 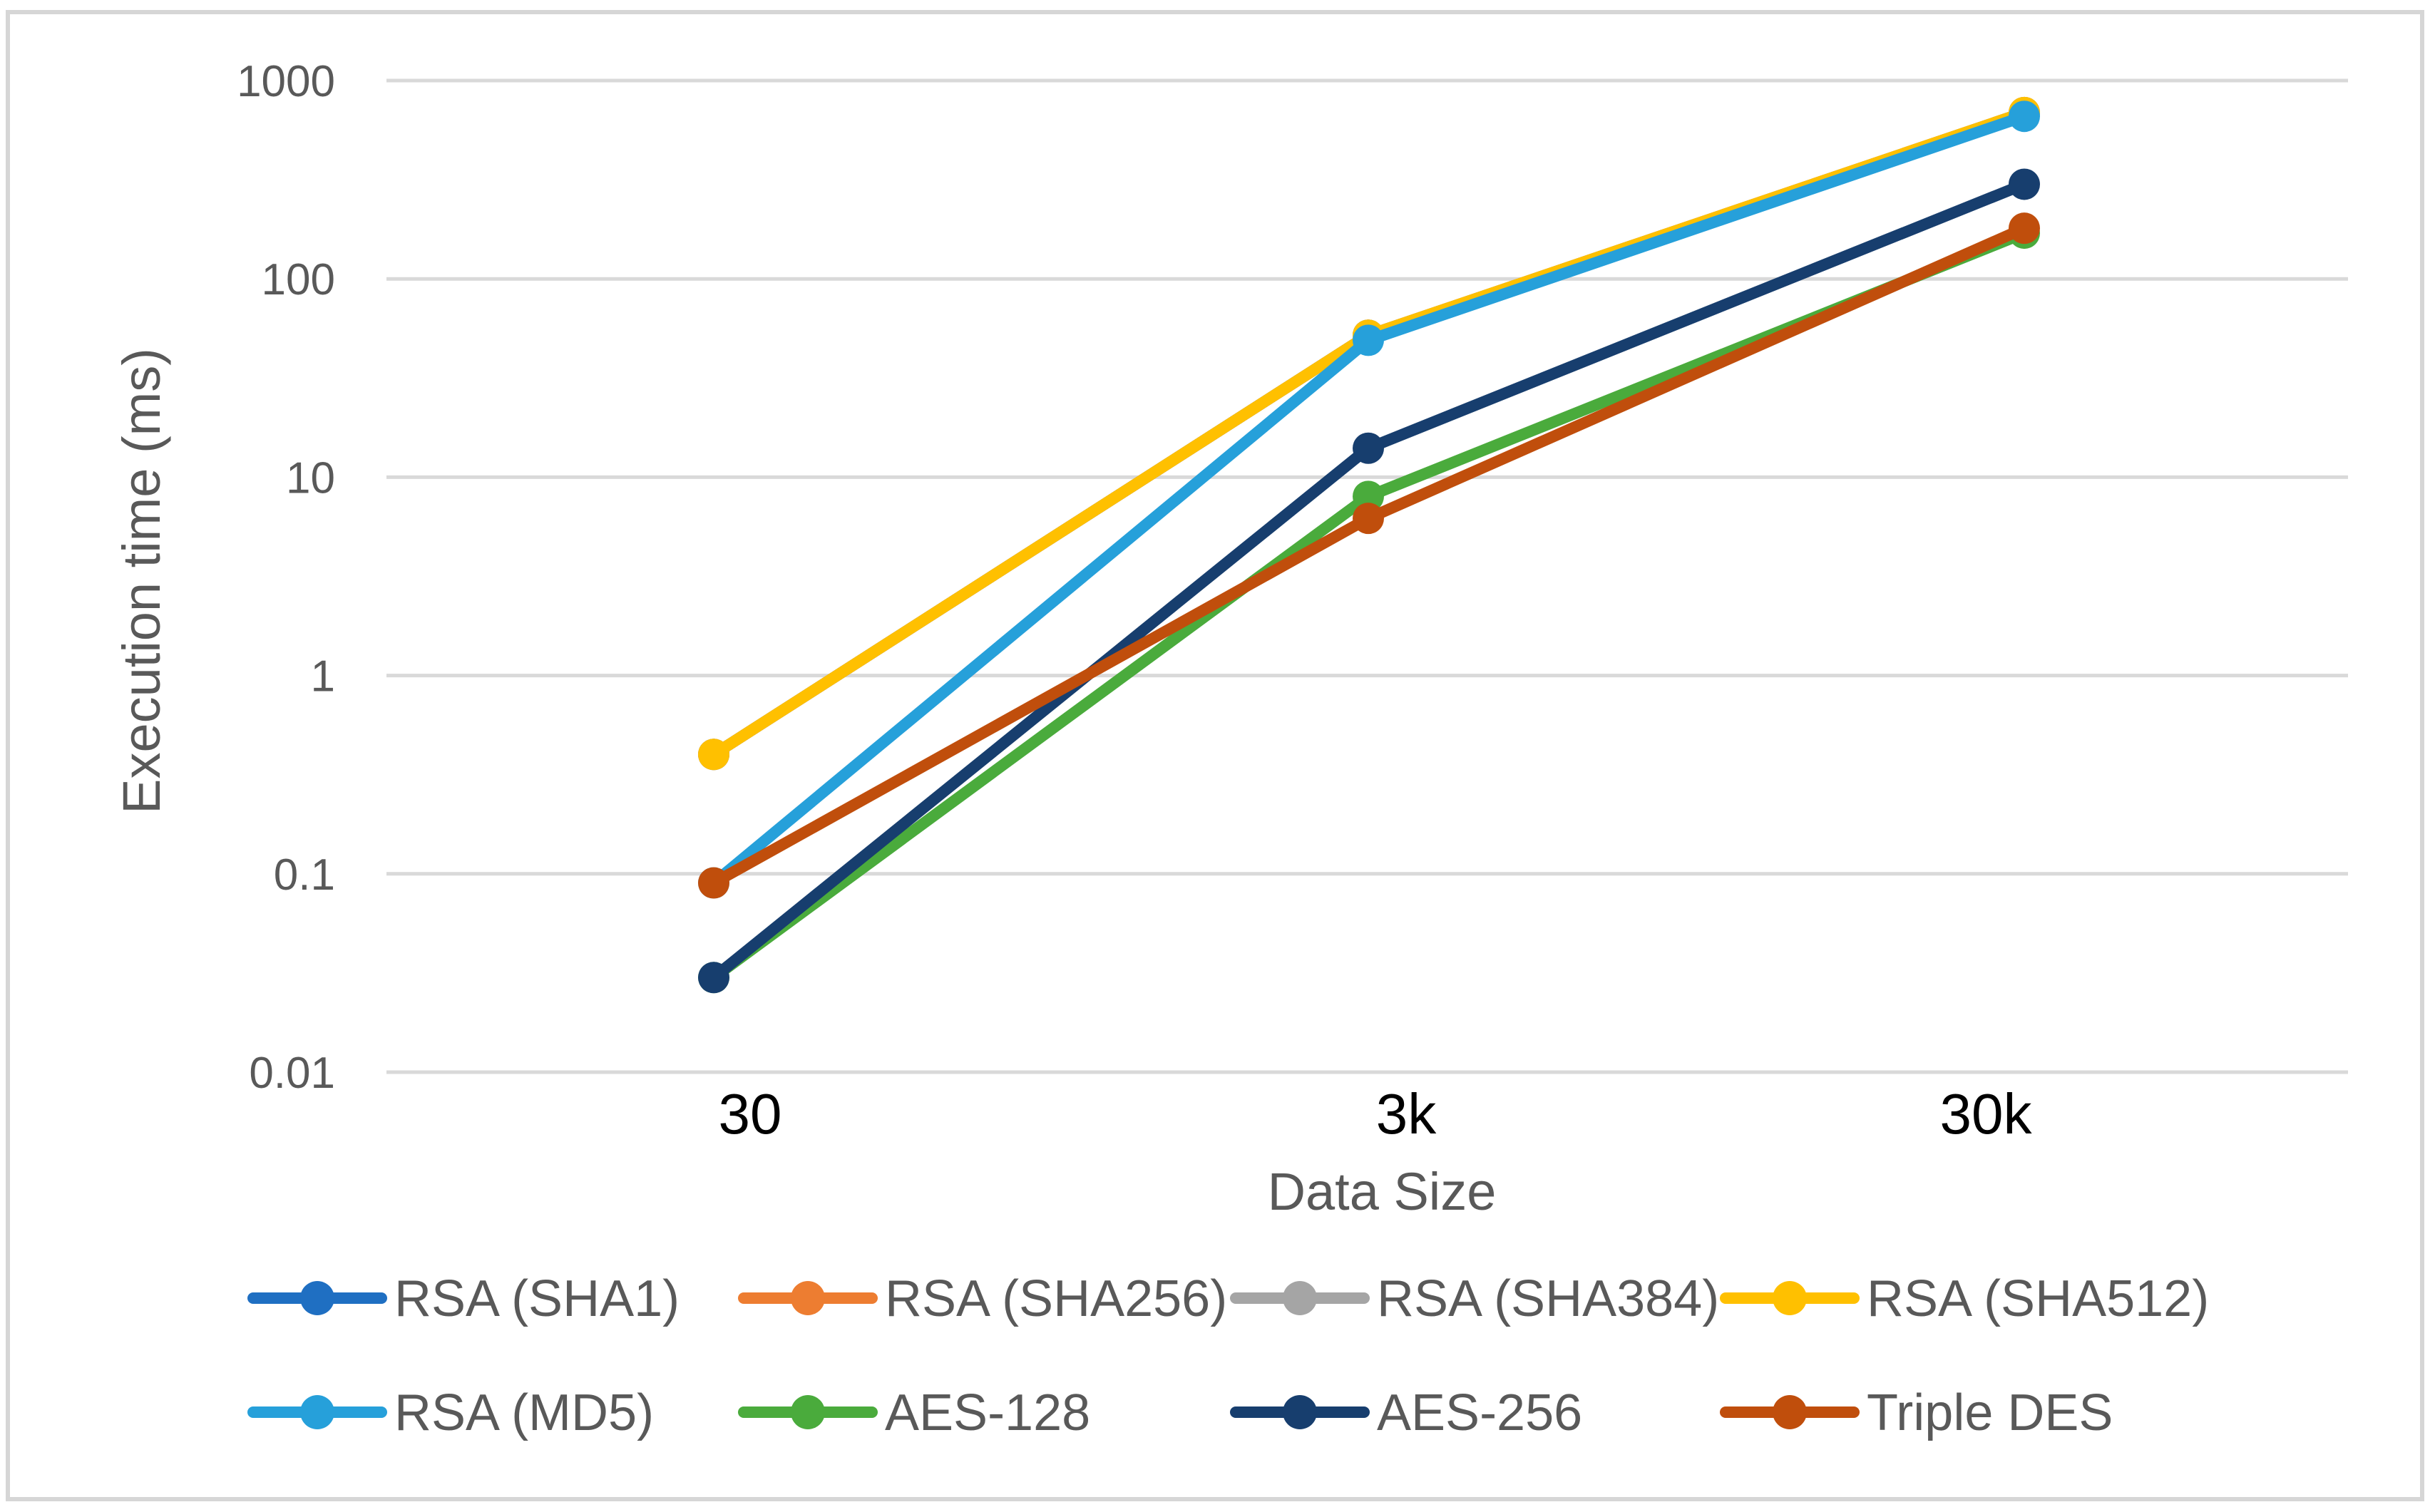 What do you see at coordinates (286, 81) in the screenshot?
I see `y-tick-label: 1000` at bounding box center [286, 81].